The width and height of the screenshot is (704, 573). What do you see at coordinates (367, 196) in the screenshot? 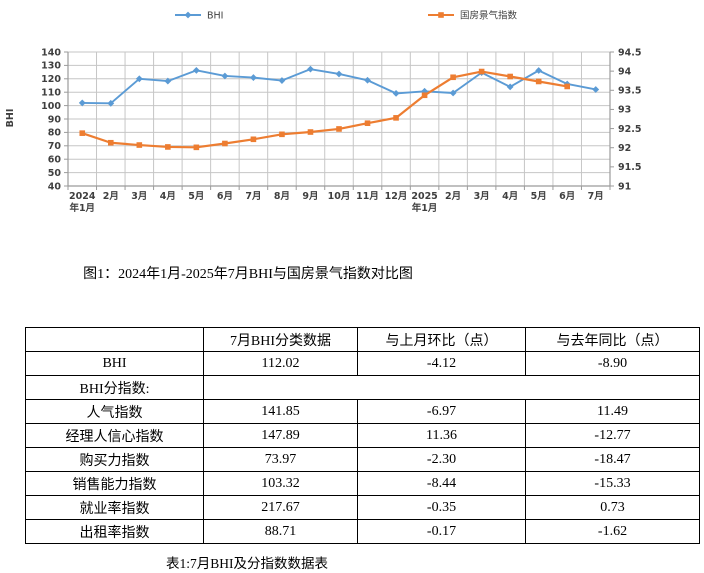
I see `x-tick-label: 11月` at bounding box center [367, 196].